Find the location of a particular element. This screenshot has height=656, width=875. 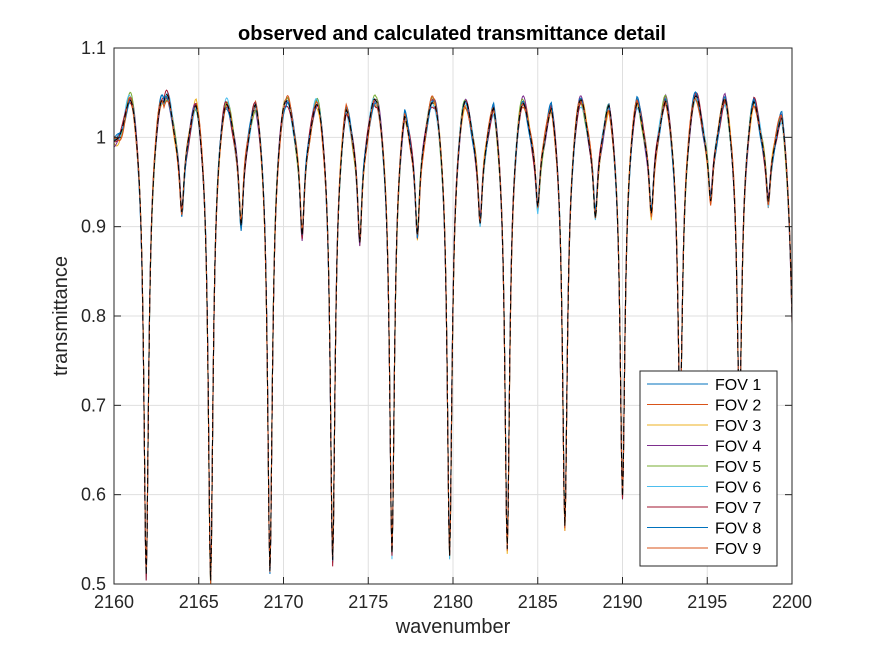

x-tick-label-4: 2180 is located at coordinates (453, 602).